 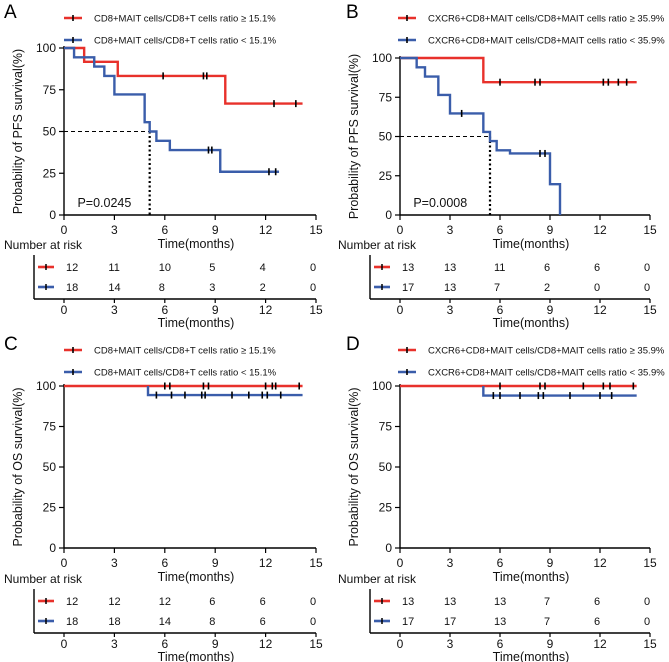 What do you see at coordinates (353, 344) in the screenshot?
I see `panel-letter: D` at bounding box center [353, 344].